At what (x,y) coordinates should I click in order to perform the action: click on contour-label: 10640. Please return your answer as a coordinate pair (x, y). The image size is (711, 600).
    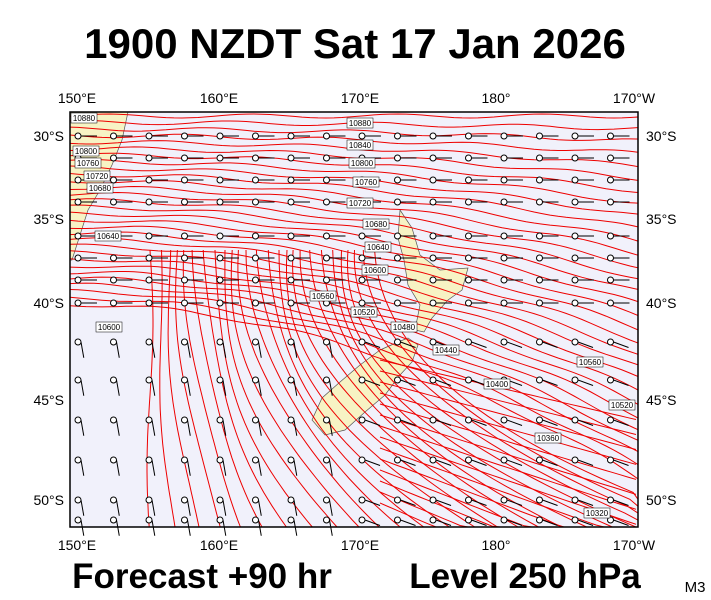
    Looking at the image, I should click on (378, 247).